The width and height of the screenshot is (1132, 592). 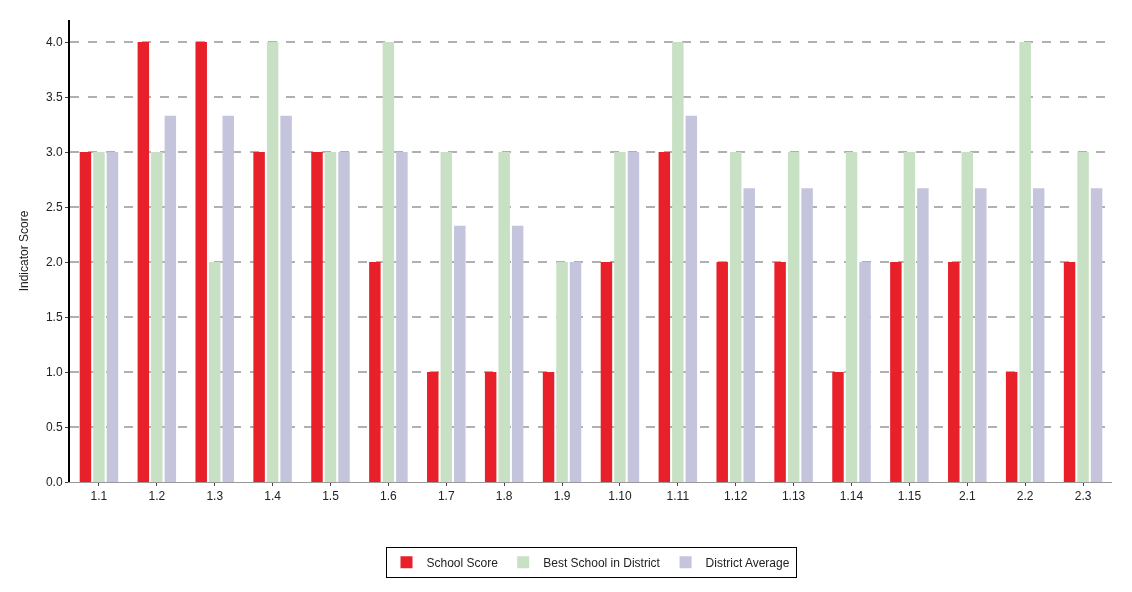 What do you see at coordinates (462, 562) in the screenshot?
I see `legend-label: School Score` at bounding box center [462, 562].